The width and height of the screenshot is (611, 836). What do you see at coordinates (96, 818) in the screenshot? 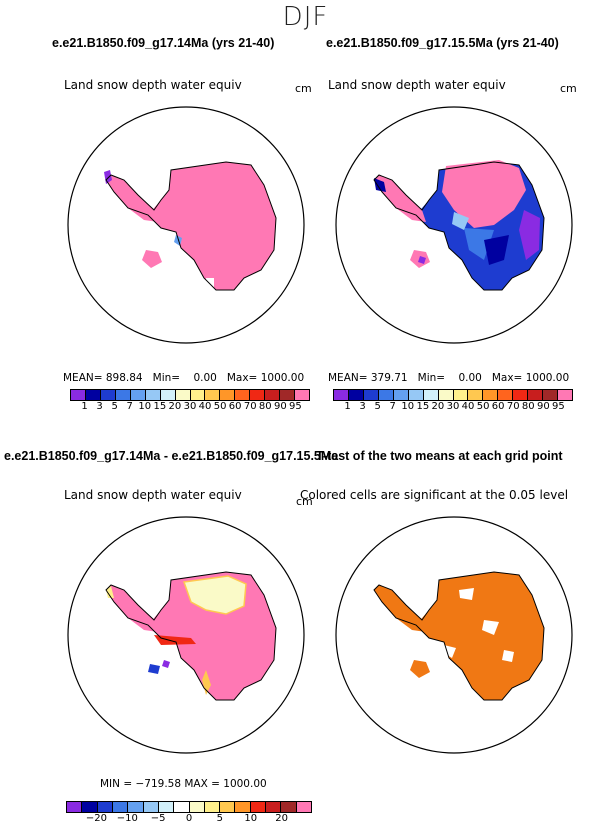
I see `colorbar-tick-label: −20` at bounding box center [96, 818].